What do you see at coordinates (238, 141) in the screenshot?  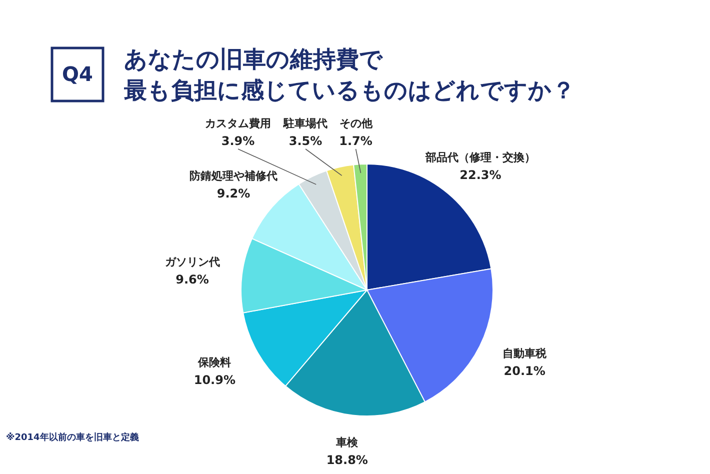 I see `data-label: 3.9%` at bounding box center [238, 141].